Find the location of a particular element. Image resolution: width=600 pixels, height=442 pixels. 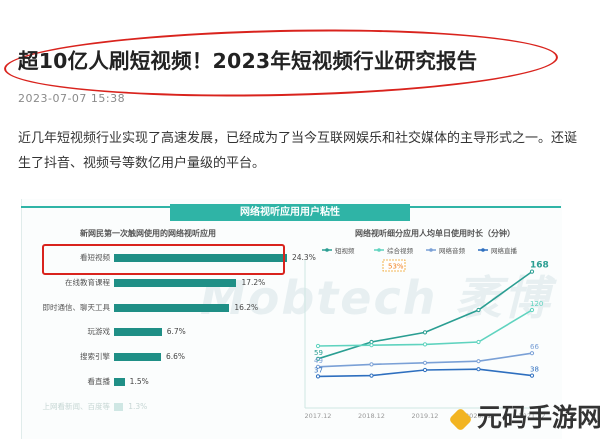

x-tick-label: 2017.12 is located at coordinates (318, 416).